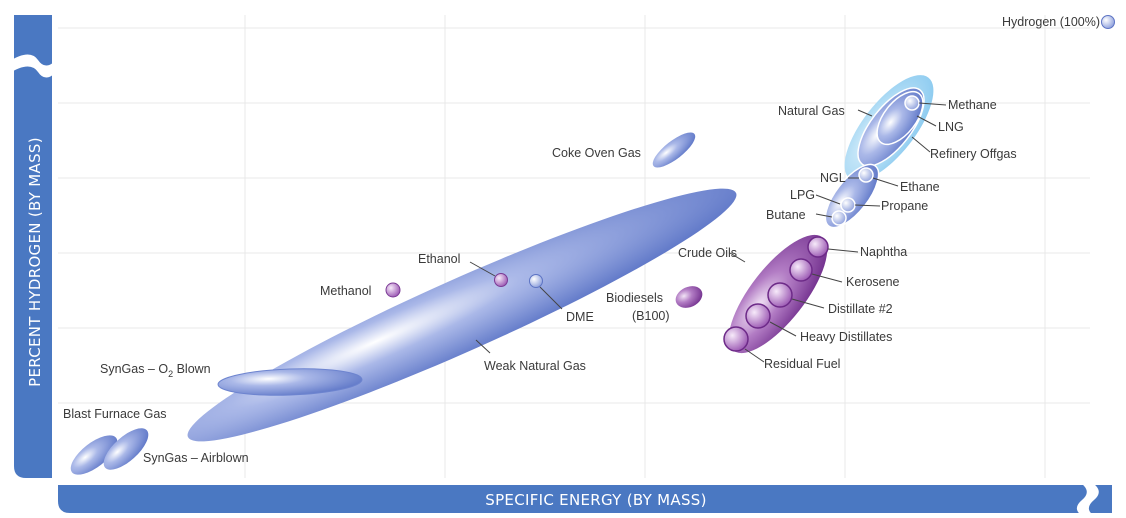  What do you see at coordinates (1108, 22) in the screenshot?
I see `hydrogen-marker-icon` at bounding box center [1108, 22].